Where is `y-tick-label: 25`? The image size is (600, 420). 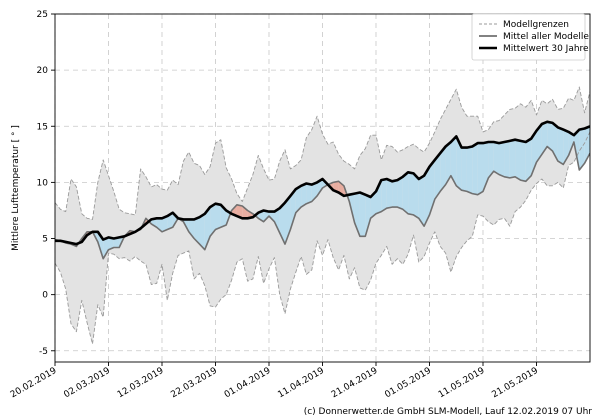
y-tick-label: 25 is located at coordinates (42, 15).